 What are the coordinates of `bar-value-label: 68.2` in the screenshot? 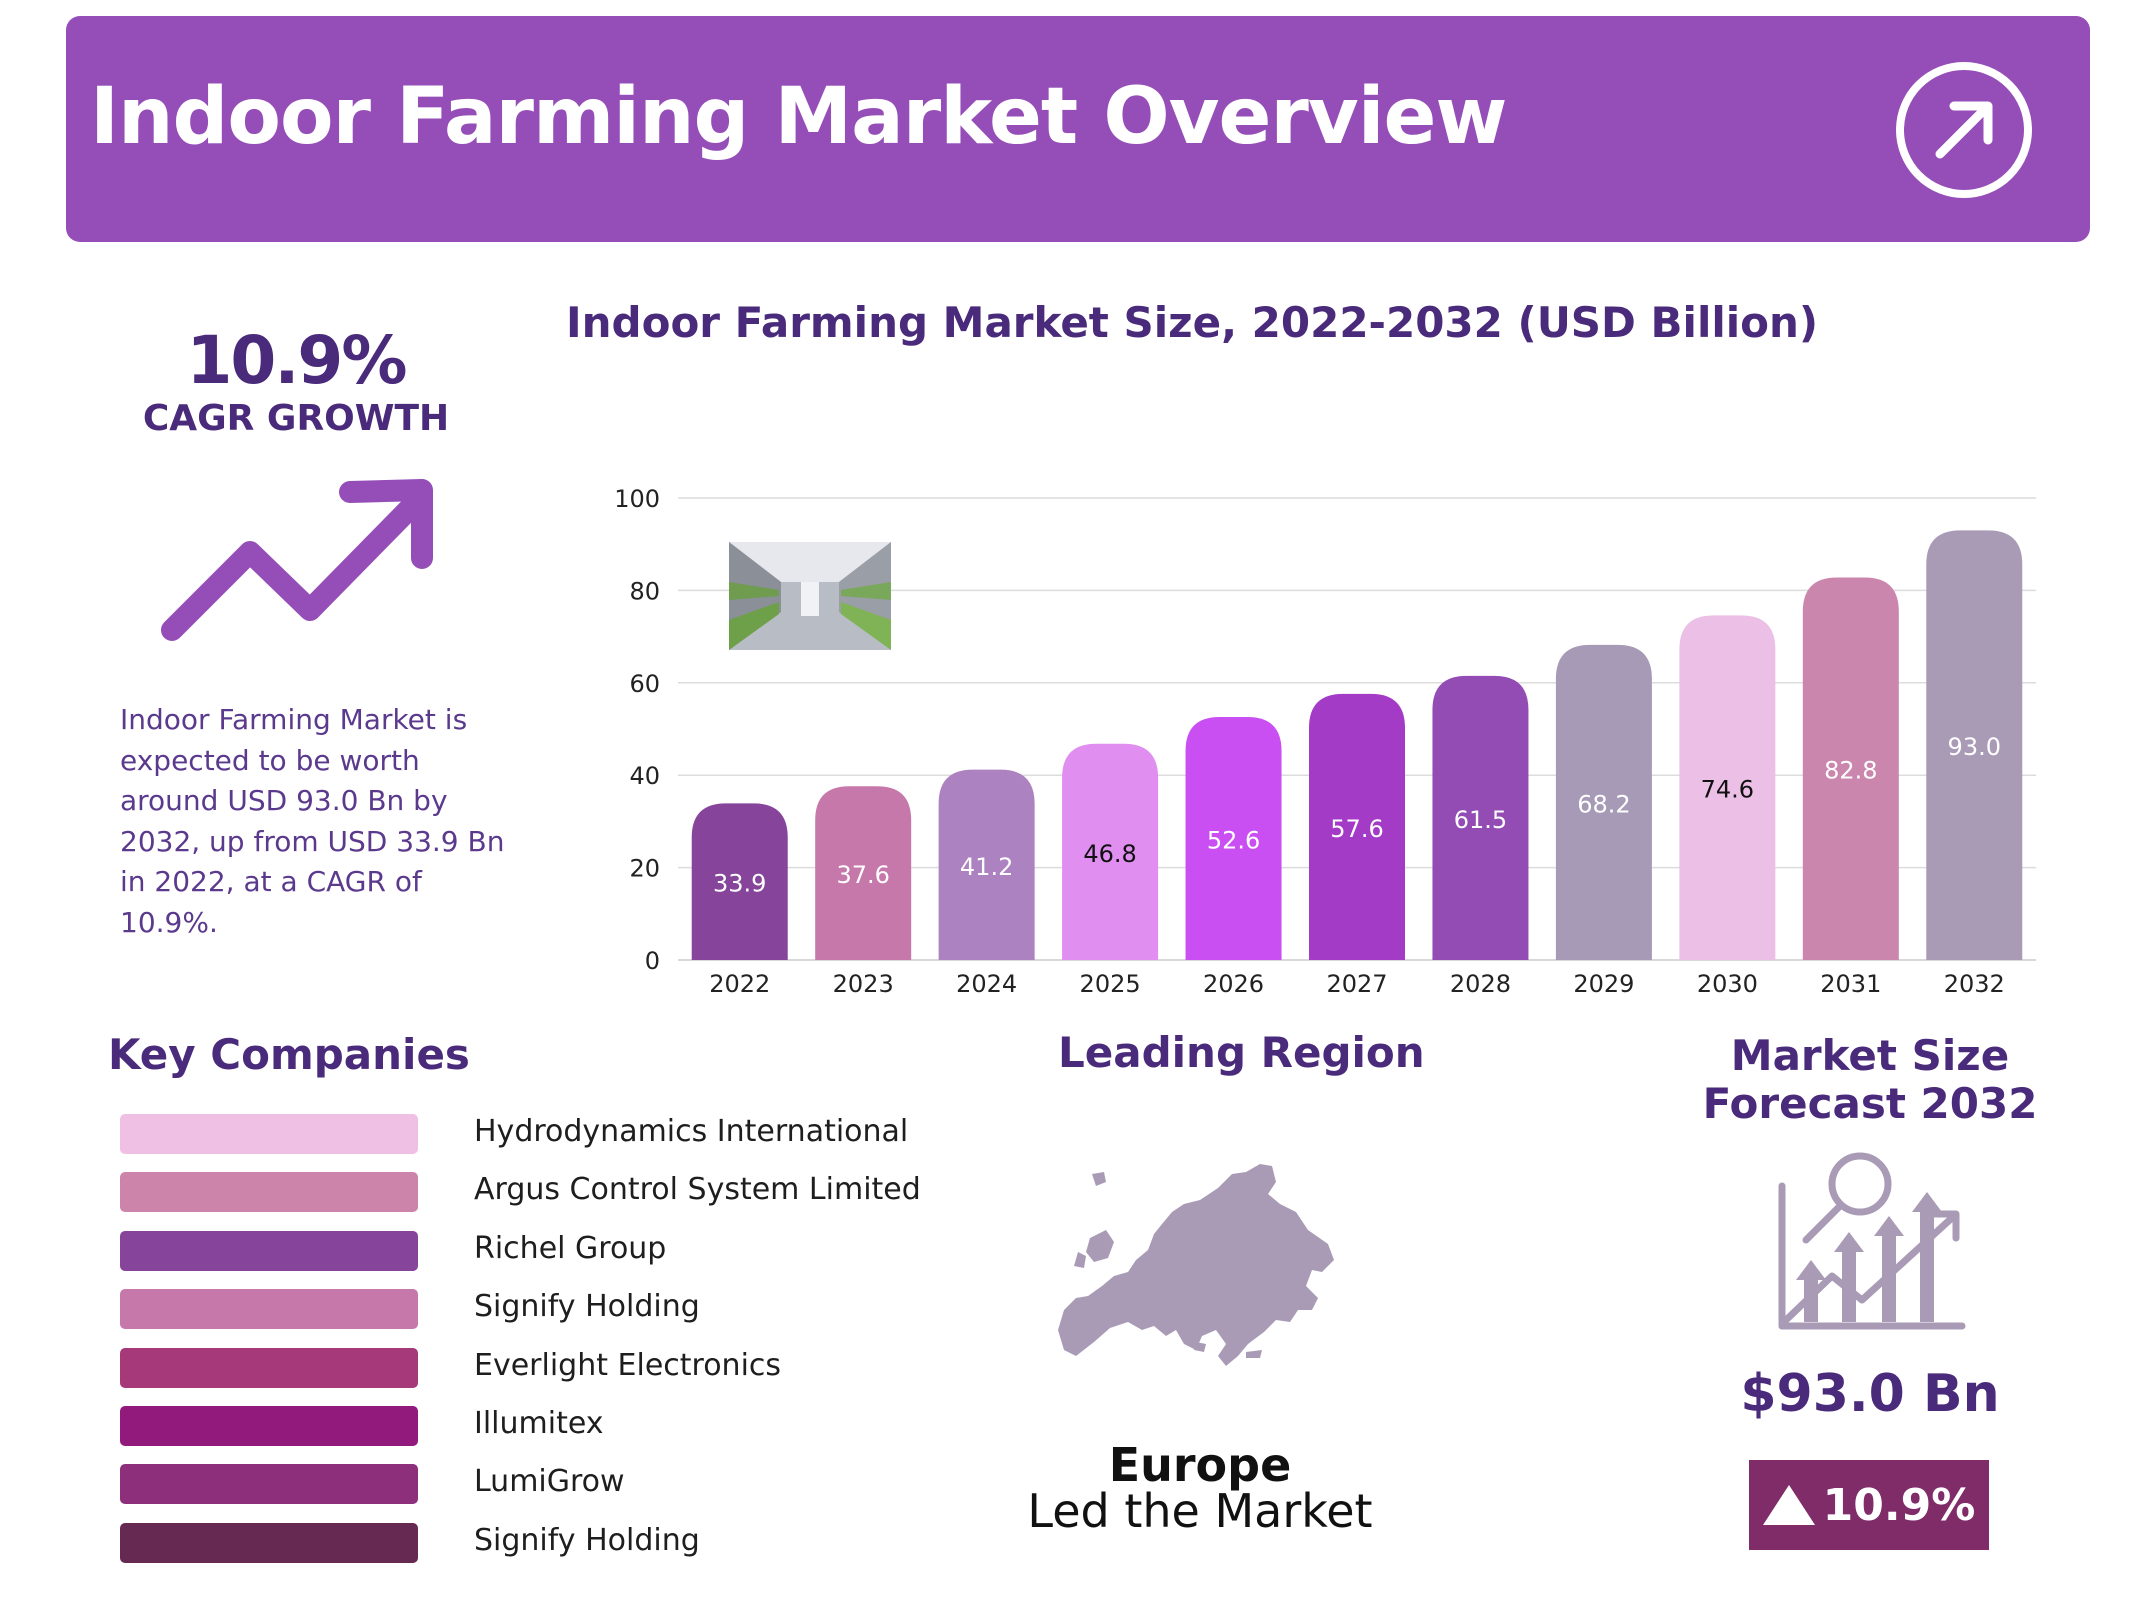 It's located at (1603, 804).